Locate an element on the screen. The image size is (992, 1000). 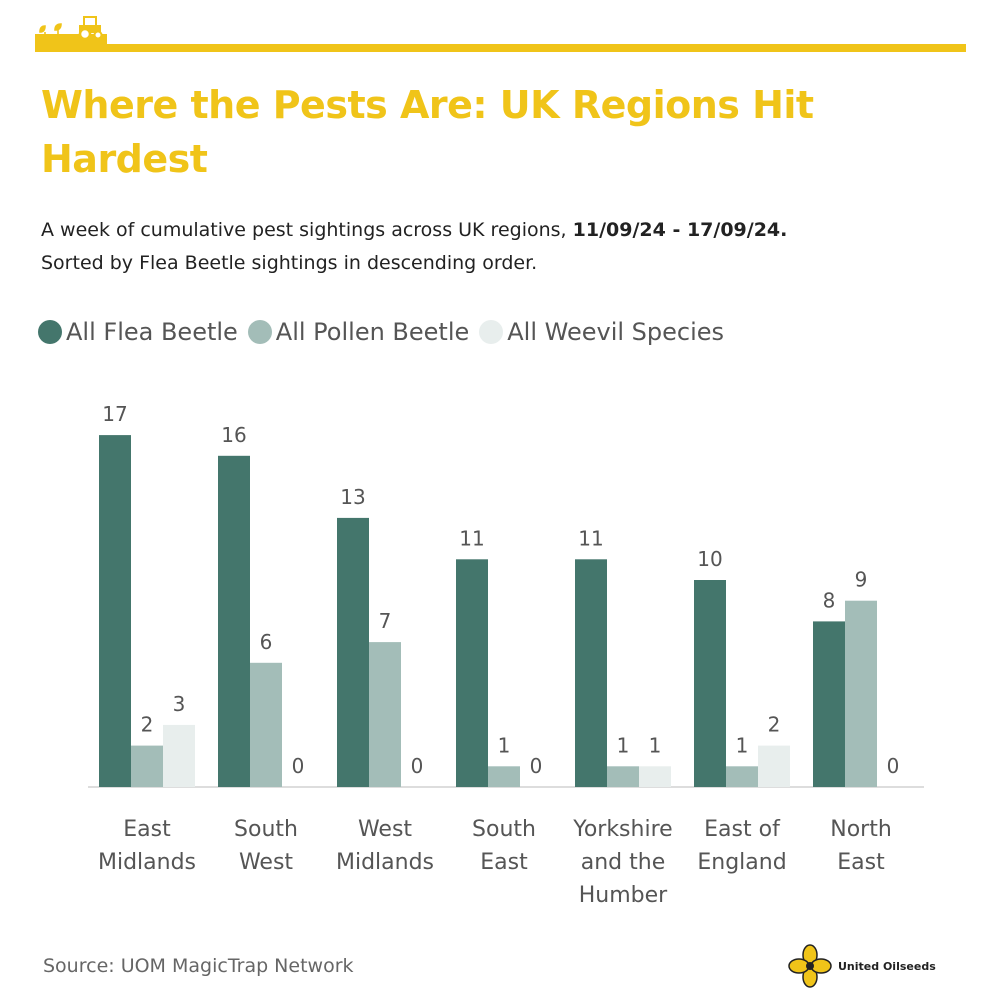
legend-swatch-weevil is located at coordinates (491, 332).